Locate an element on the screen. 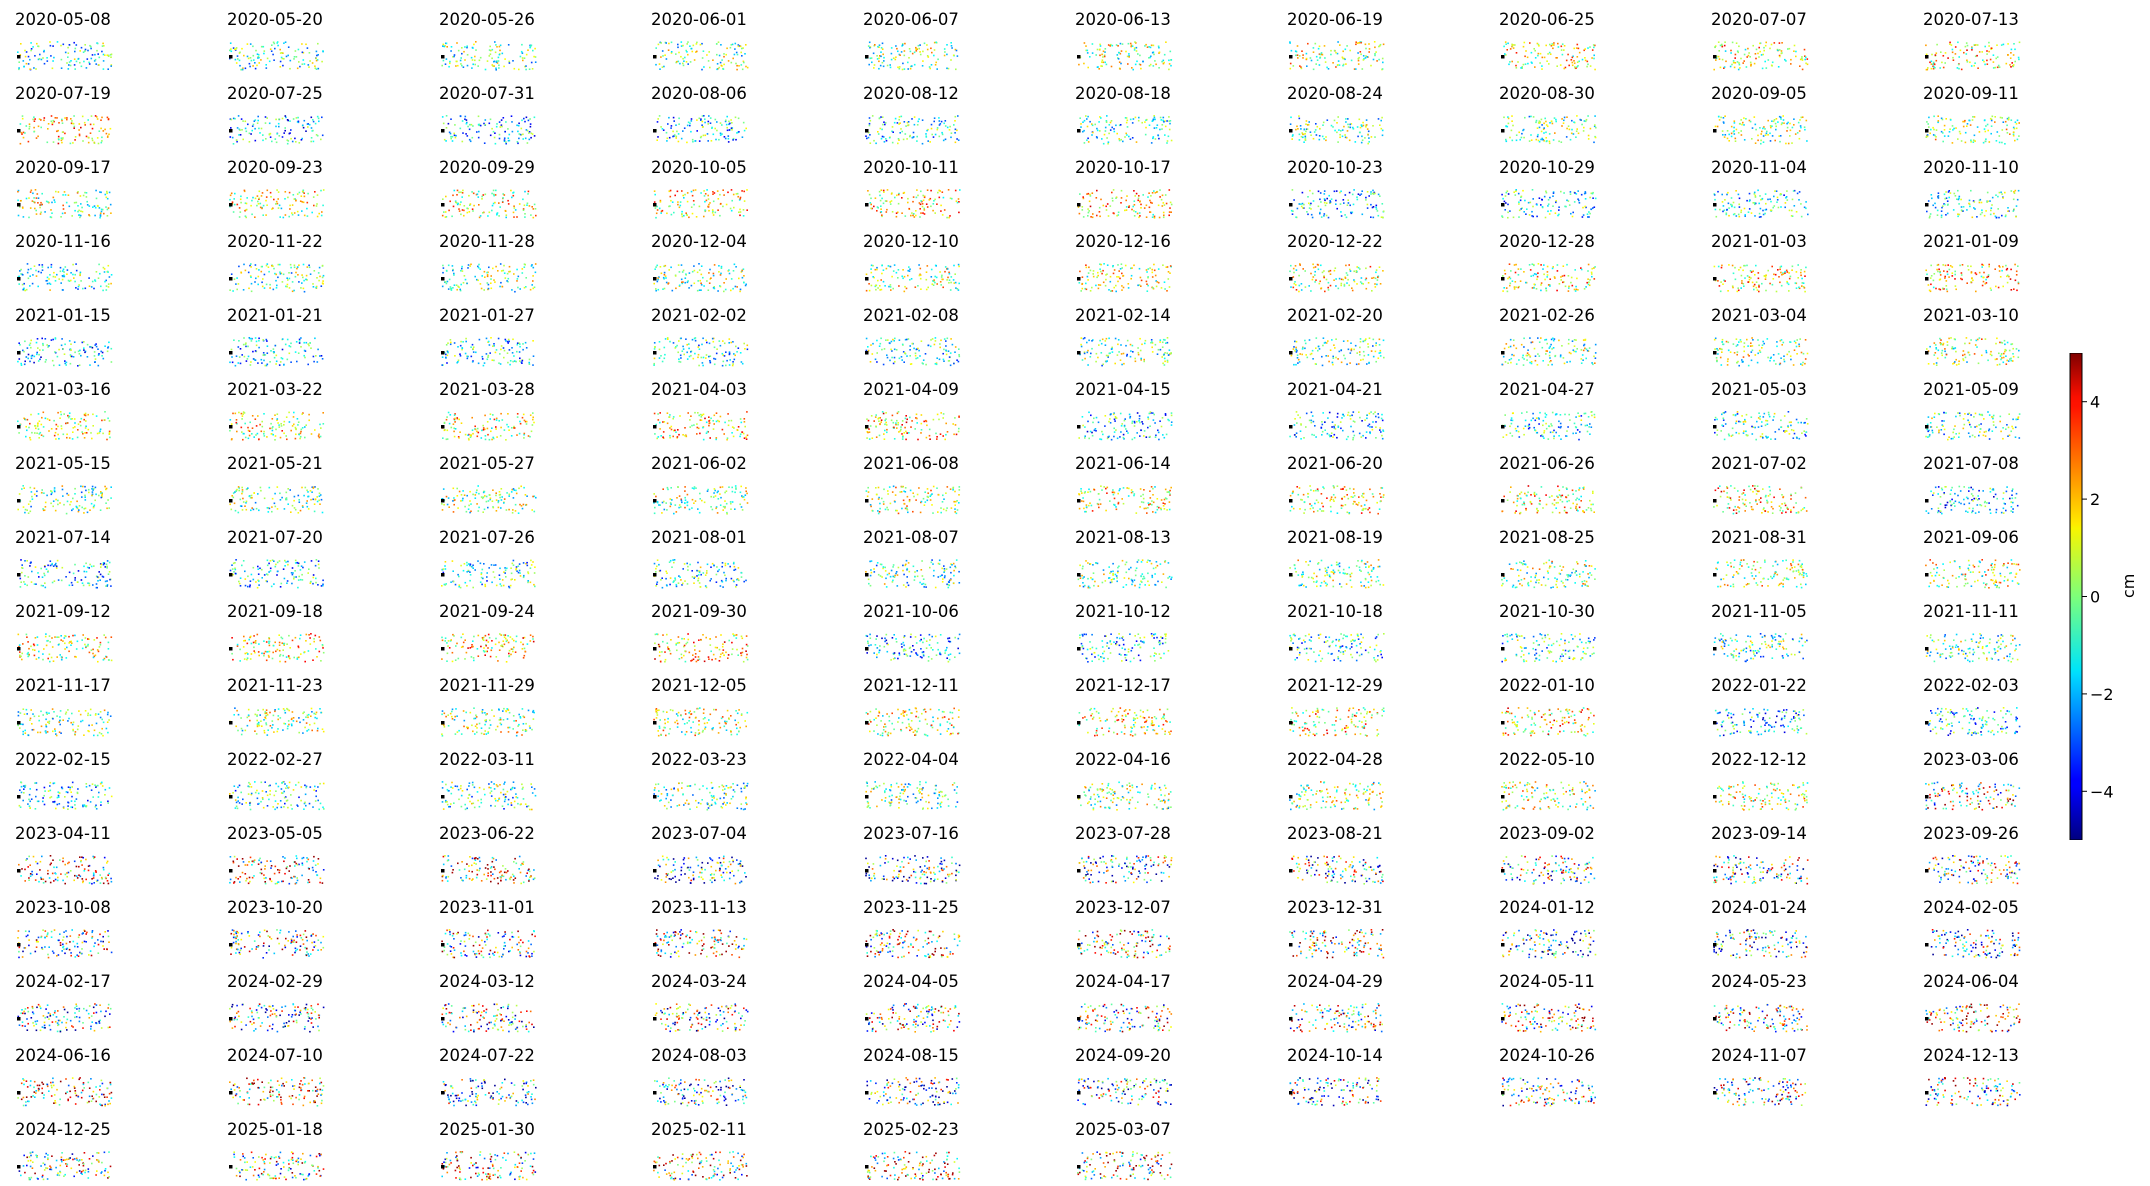 The image size is (2150, 1186). panel-title: 2020-11-28 is located at coordinates (487, 241).